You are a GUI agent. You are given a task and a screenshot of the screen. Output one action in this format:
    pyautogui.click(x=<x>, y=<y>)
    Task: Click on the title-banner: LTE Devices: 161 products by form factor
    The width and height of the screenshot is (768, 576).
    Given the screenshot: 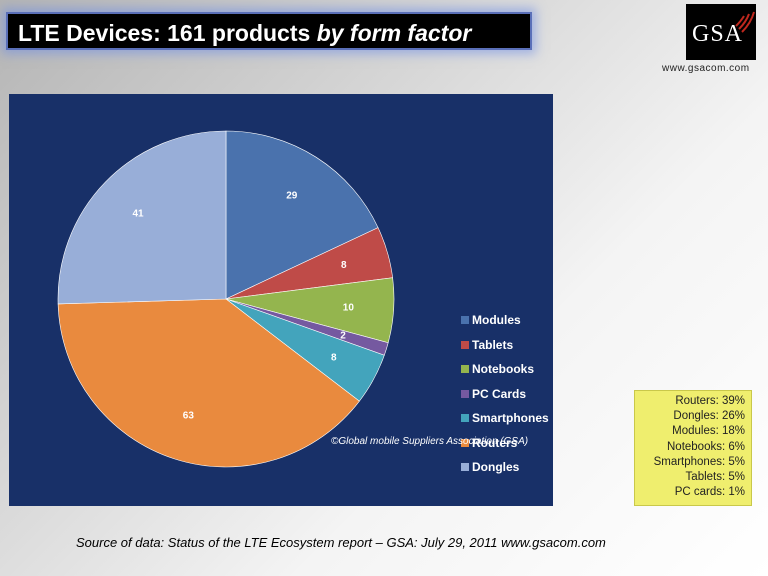 What is the action you would take?
    pyautogui.click(x=269, y=31)
    